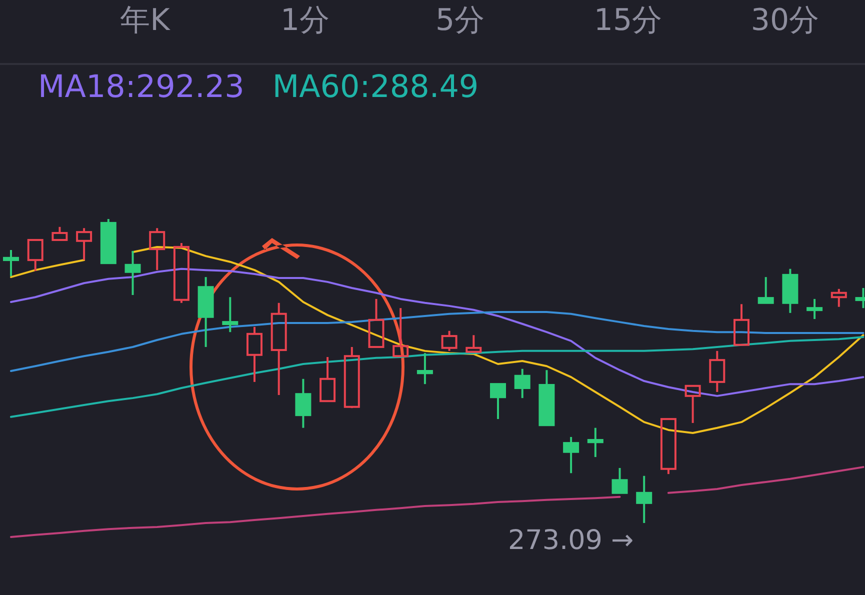 Image resolution: width=865 pixels, height=595 pixels. I want to click on text: MA18:292.23, so click(141, 87).